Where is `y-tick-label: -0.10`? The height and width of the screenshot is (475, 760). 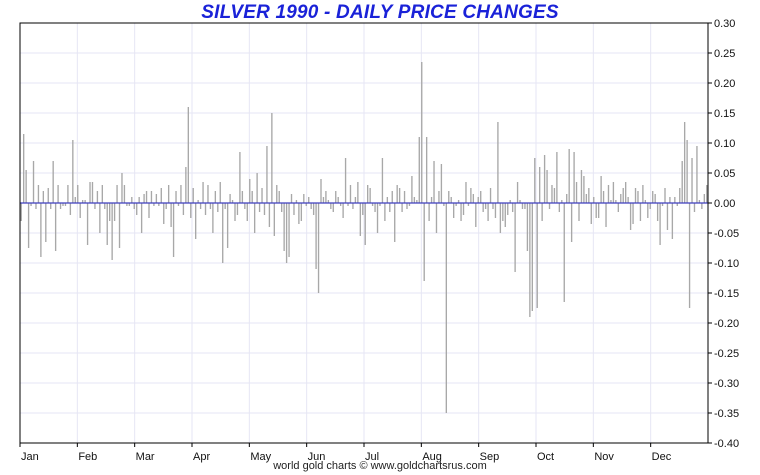
y-tick-label: -0.10 is located at coordinates (726, 264).